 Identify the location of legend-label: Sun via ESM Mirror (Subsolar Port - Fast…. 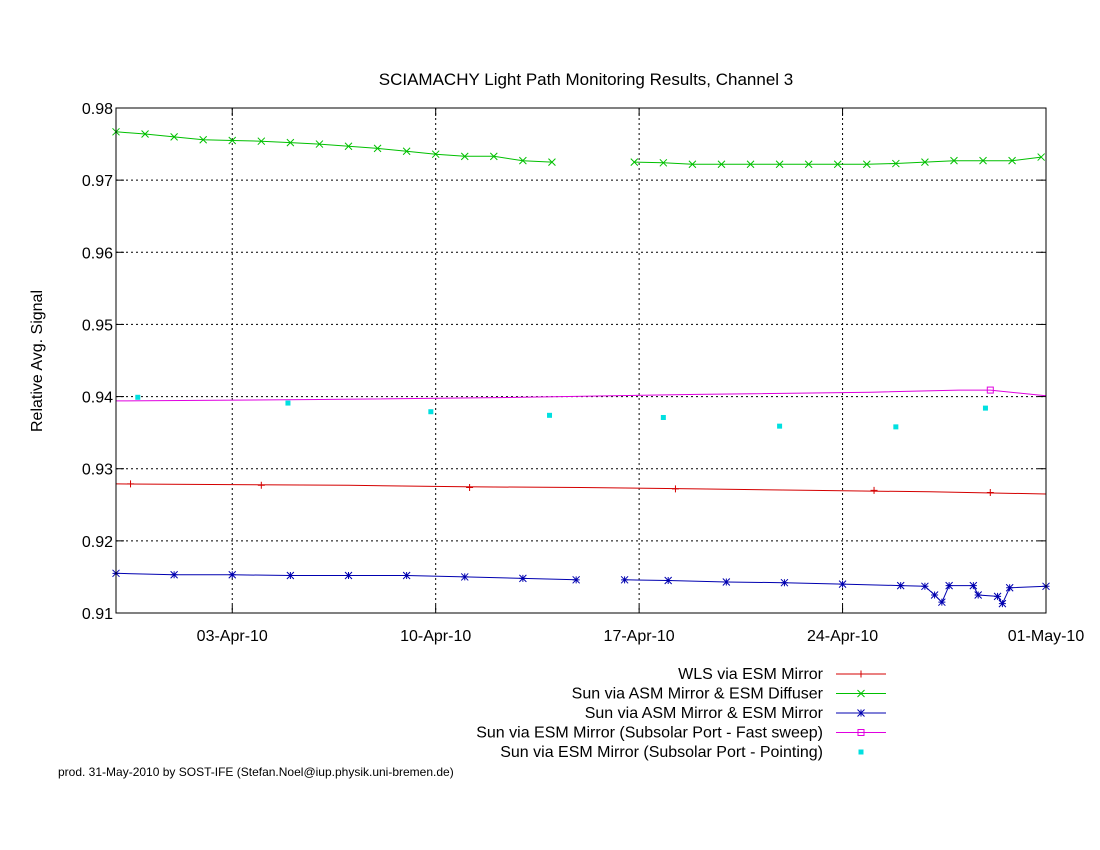
(649, 733).